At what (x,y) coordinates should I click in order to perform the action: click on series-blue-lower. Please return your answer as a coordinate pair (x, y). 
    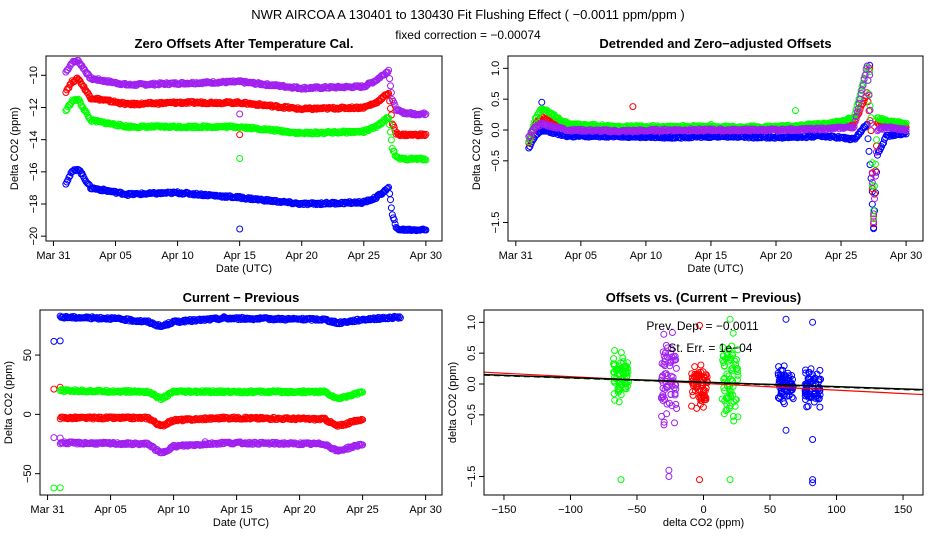
    Looking at the image, I should click on (57, 341).